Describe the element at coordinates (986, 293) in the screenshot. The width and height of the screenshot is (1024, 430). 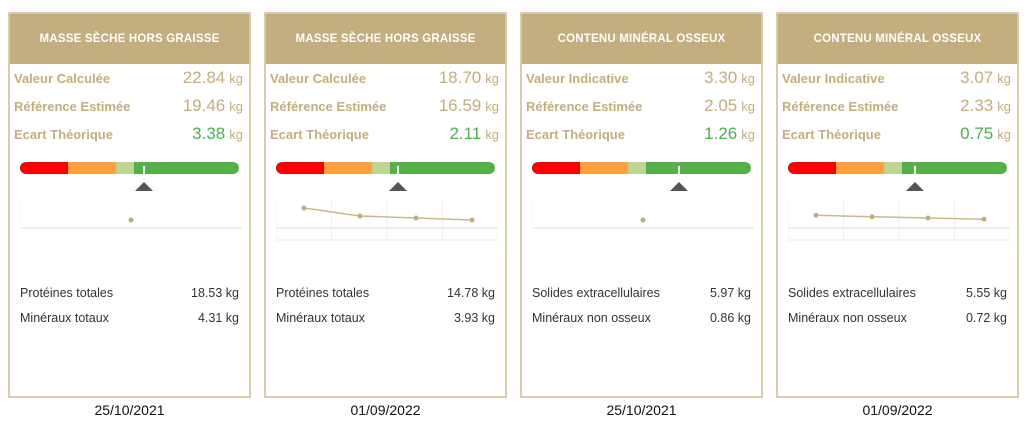
I see `detail-value: 5.55 kg` at that location.